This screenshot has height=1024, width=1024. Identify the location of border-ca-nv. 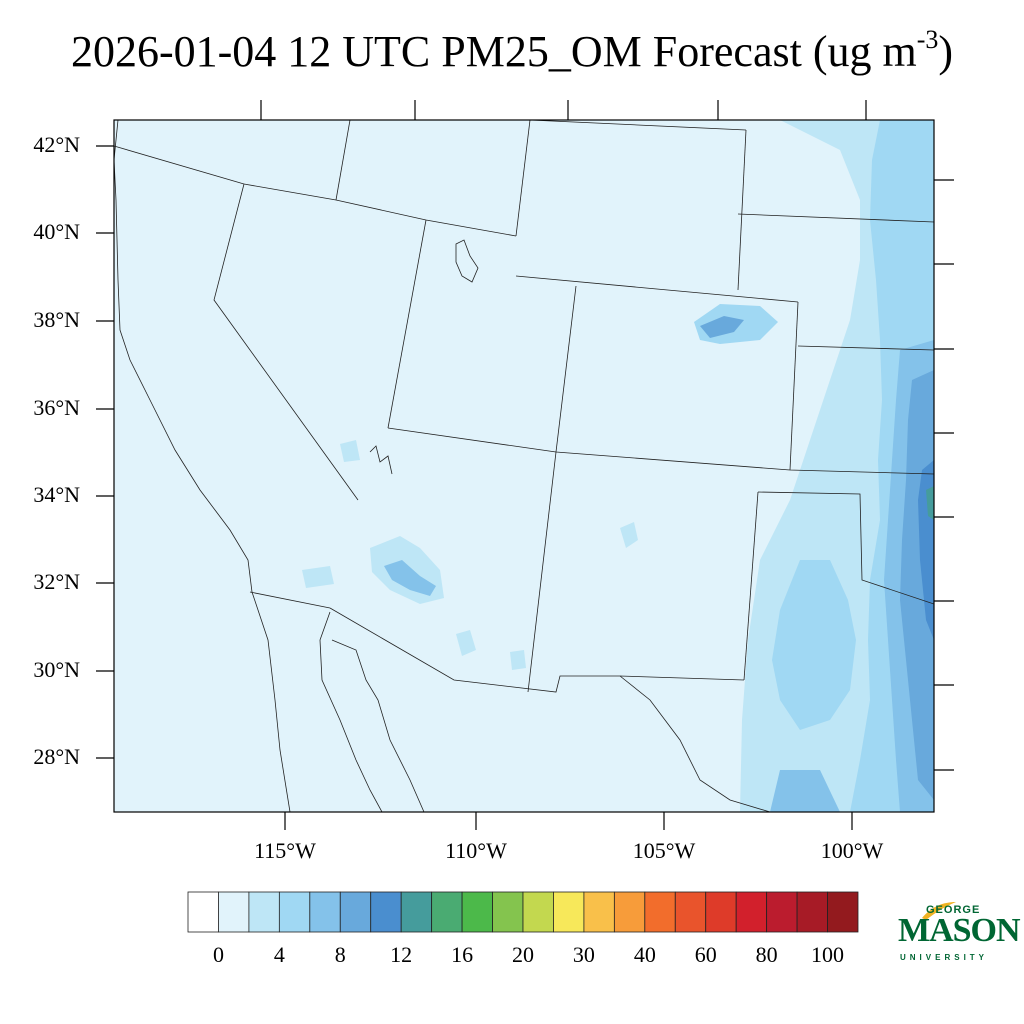
(286, 342).